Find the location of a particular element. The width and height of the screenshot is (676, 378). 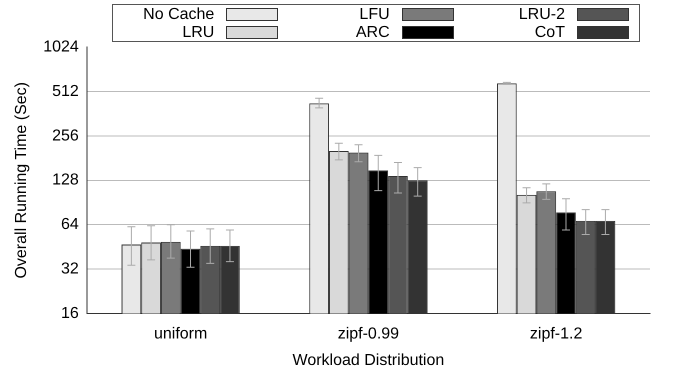

legend-label: No Cache is located at coordinates (178, 14).